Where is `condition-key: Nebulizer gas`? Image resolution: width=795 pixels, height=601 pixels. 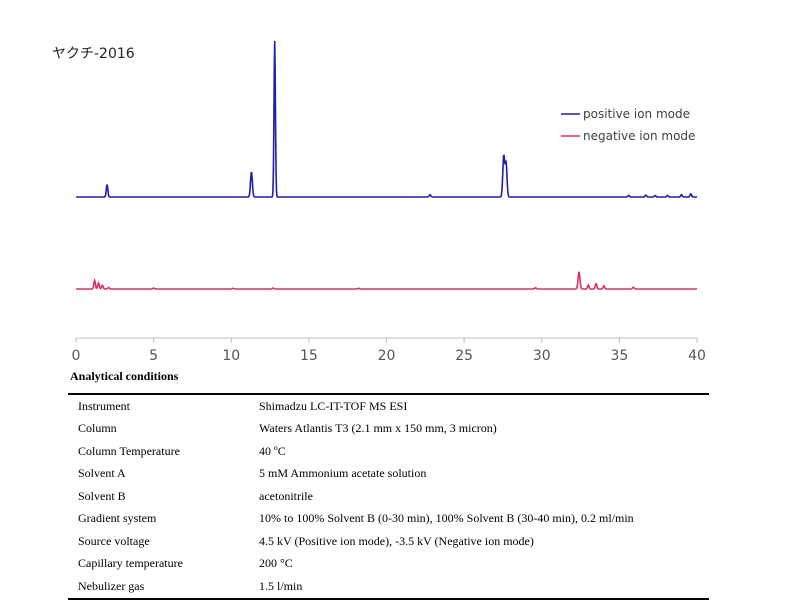
condition-key: Nebulizer gas is located at coordinates (111, 585).